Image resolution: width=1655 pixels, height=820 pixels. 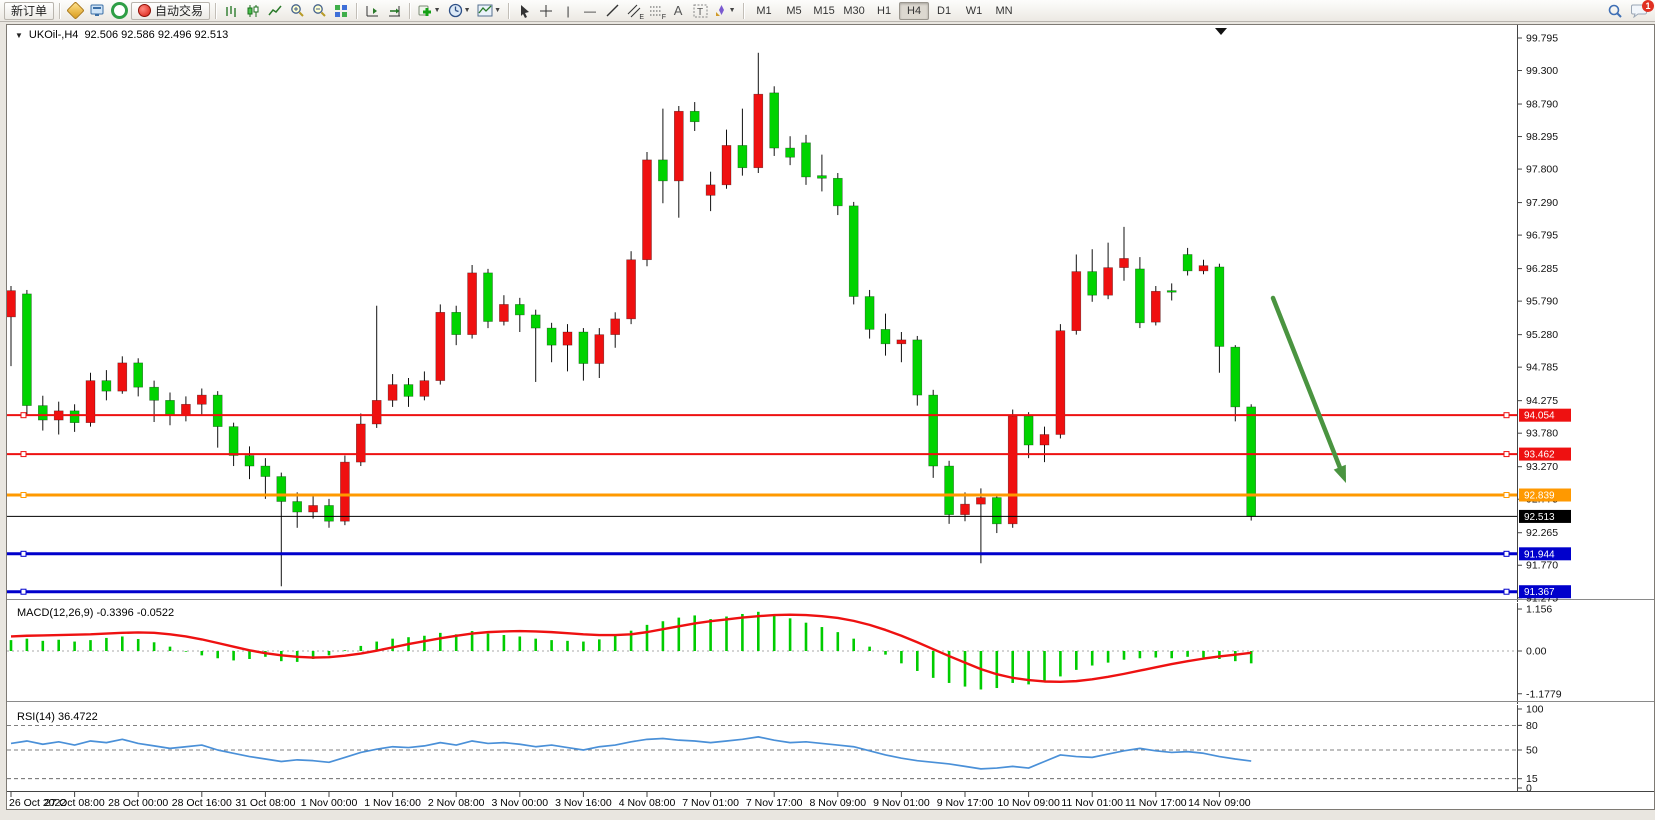 I want to click on shift-glyph, so click(x=372, y=10).